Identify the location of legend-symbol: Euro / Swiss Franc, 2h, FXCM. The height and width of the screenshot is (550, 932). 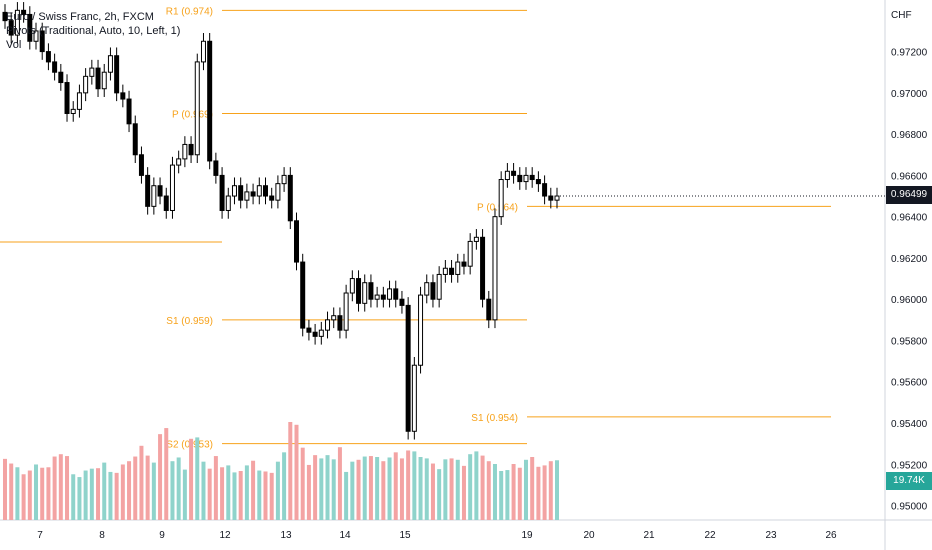
(80, 17).